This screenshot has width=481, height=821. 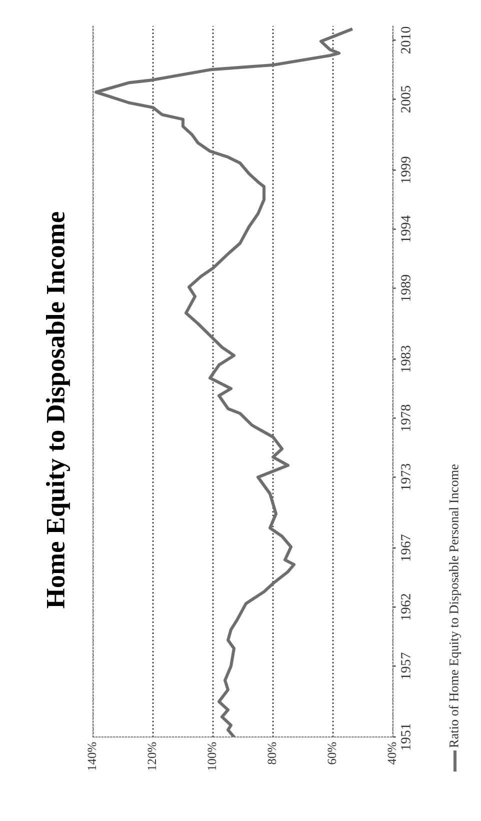 I want to click on y-tick-label: 2005, so click(x=405, y=99).